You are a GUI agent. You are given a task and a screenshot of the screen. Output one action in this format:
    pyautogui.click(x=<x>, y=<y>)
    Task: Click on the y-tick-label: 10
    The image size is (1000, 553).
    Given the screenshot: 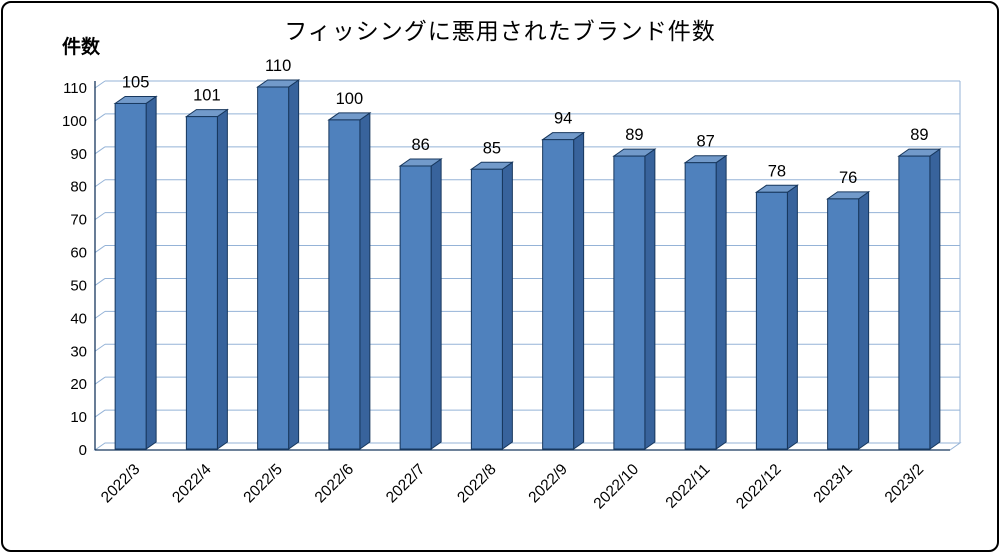 What is the action you would take?
    pyautogui.click(x=78, y=417)
    